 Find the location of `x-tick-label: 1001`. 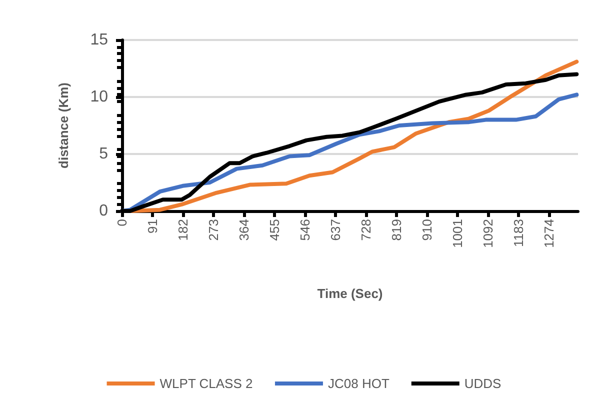

x-tick-label: 1001 is located at coordinates (458, 233).